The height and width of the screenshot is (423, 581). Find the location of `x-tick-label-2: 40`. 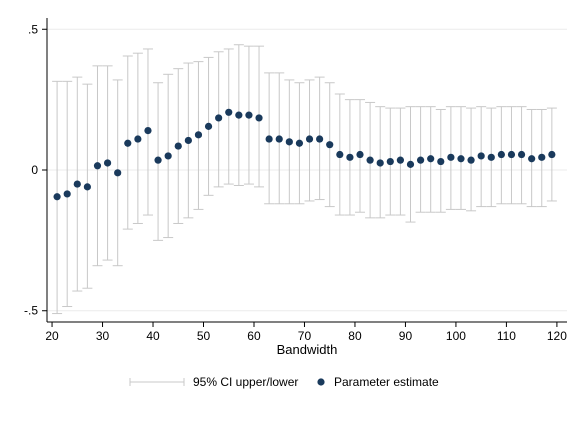

x-tick-label-2: 40 is located at coordinates (153, 336).